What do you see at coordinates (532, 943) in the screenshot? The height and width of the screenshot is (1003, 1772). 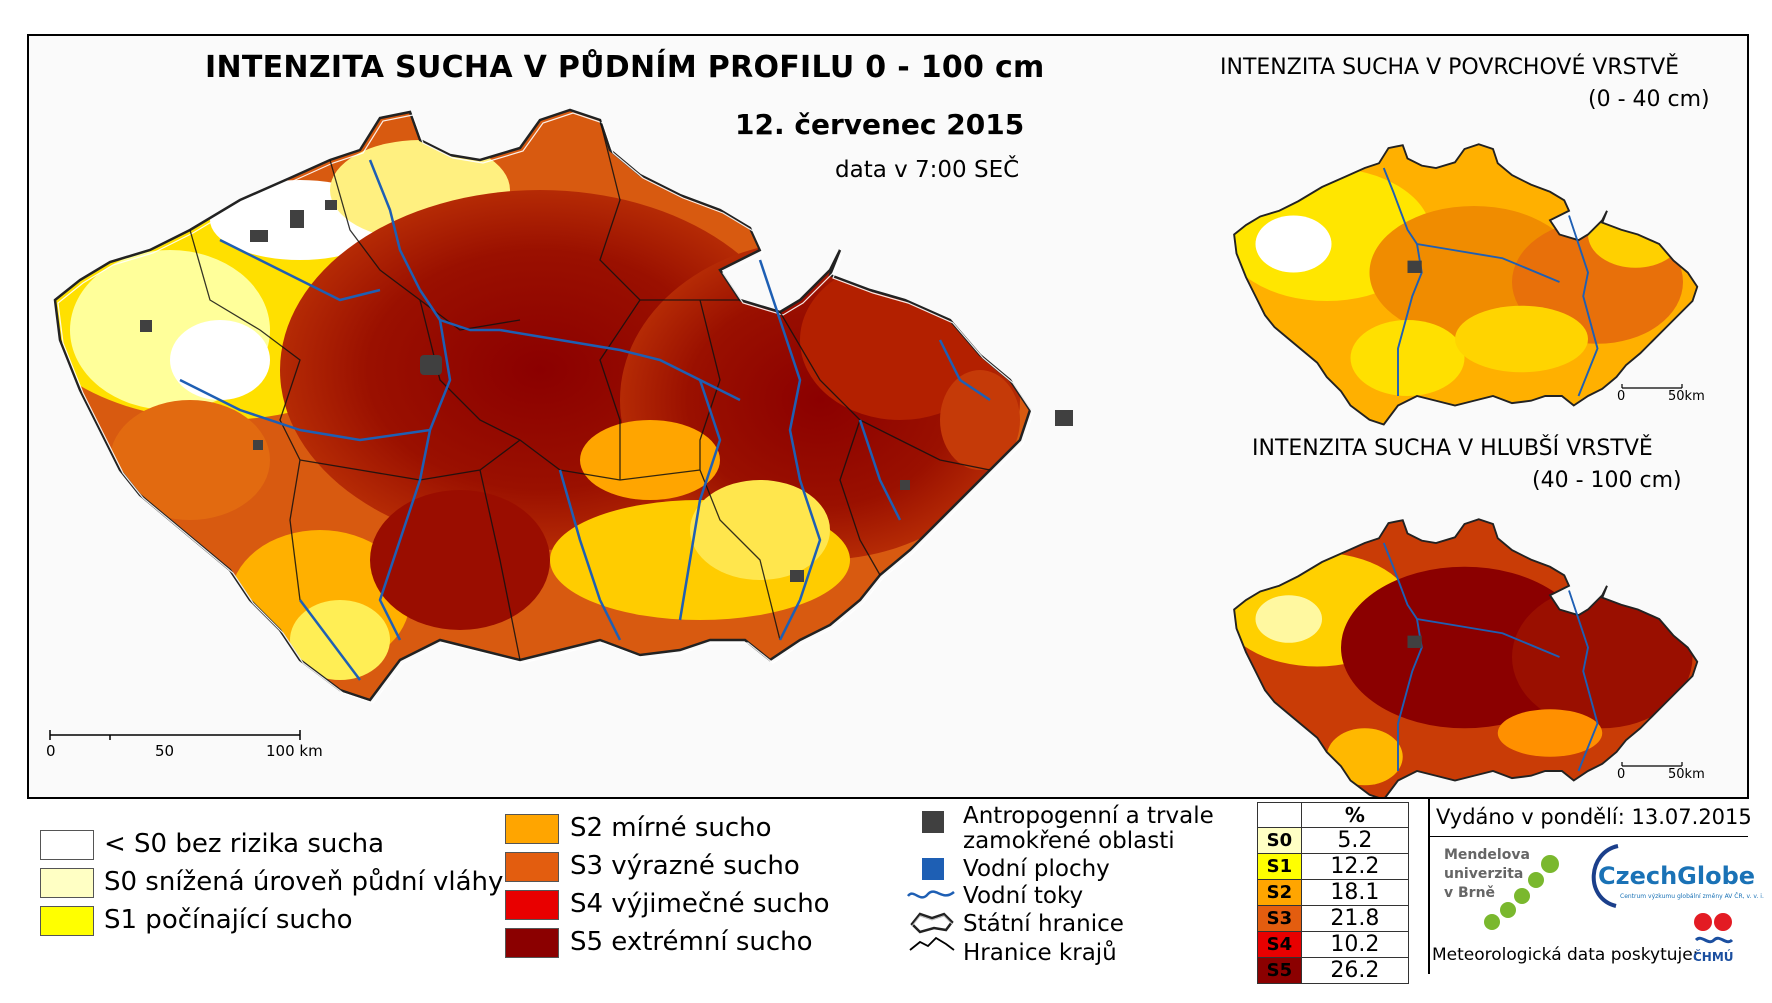 I see `legend-swatch-s5` at bounding box center [532, 943].